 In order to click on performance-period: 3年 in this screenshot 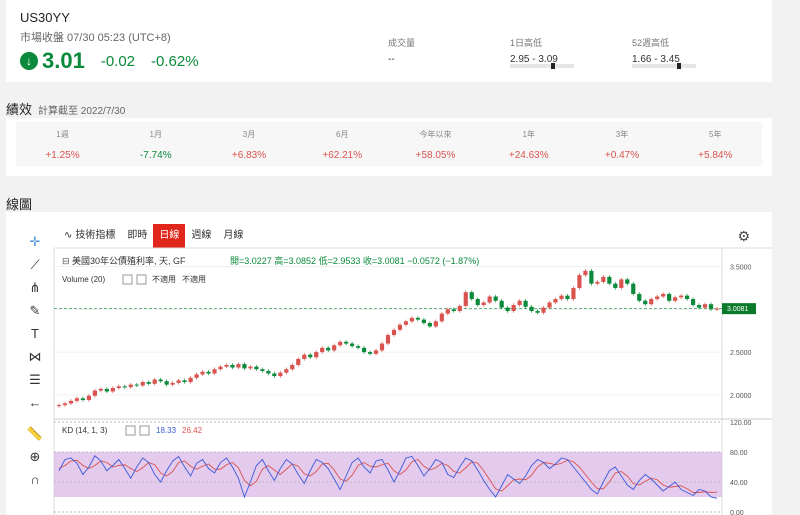, I will do `click(622, 134)`.